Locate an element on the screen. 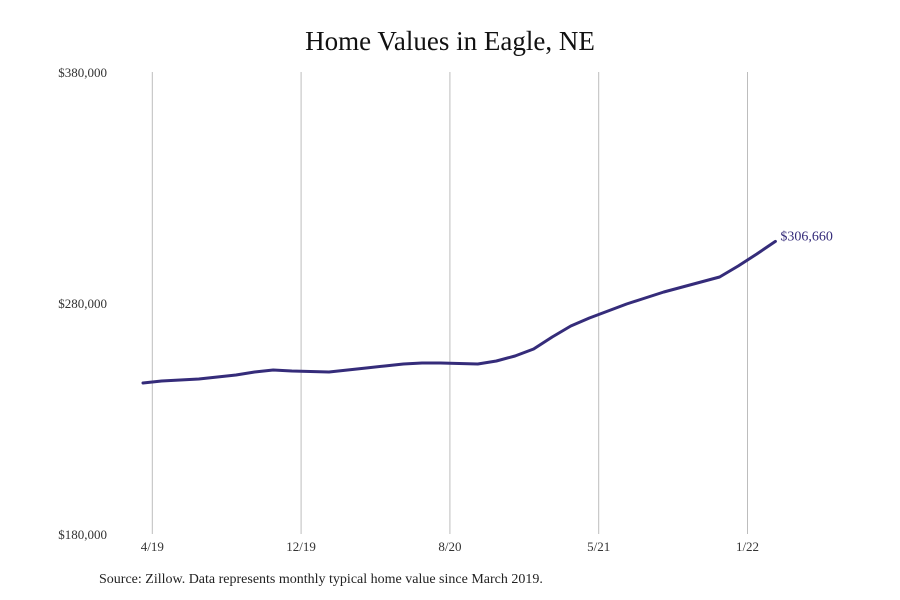  x-tick-label: 12/19 is located at coordinates (301, 546).